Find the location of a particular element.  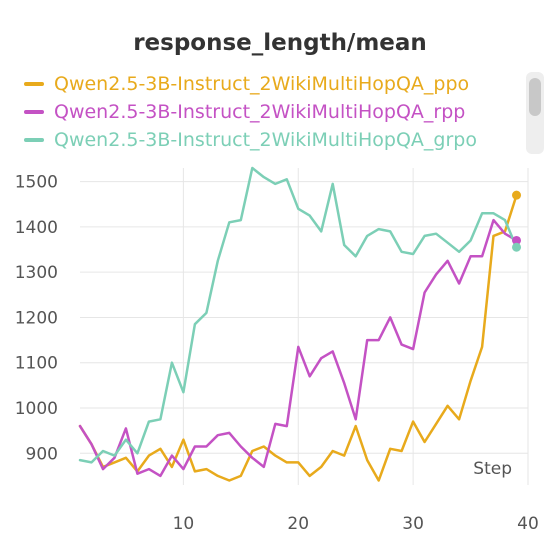

x-tick-label-30: 30 is located at coordinates (413, 524).